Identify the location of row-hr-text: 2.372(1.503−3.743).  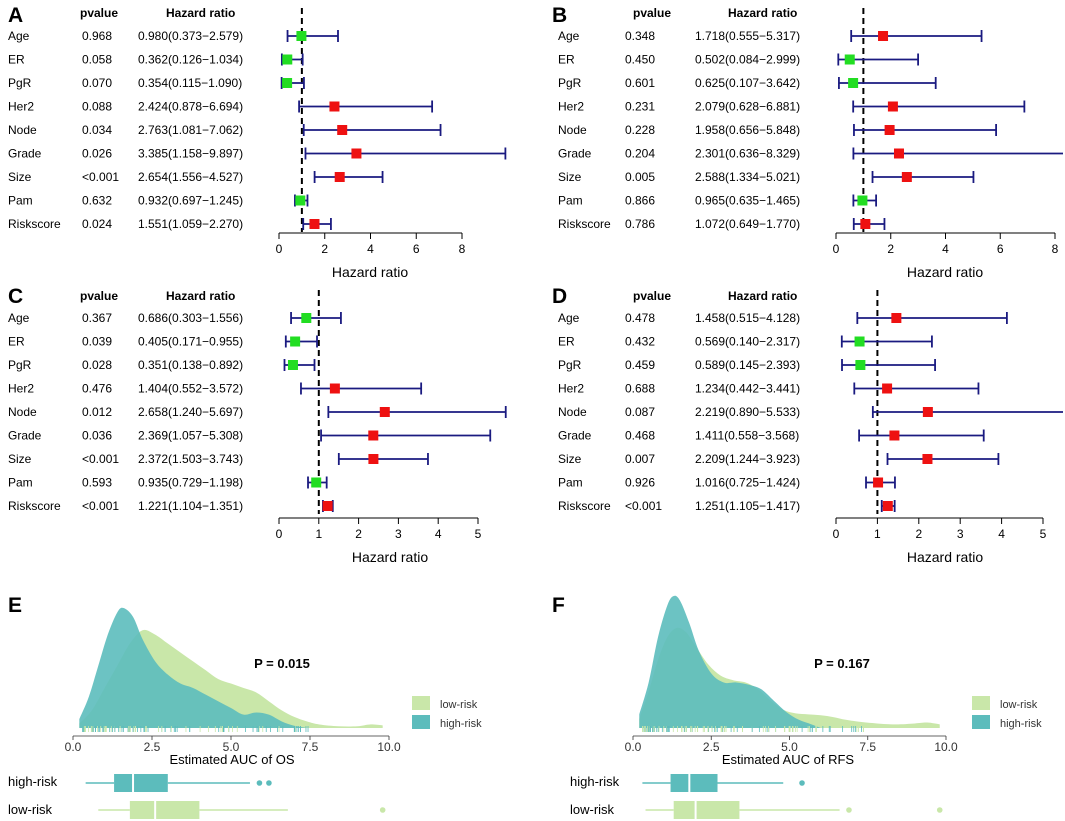
(190, 459).